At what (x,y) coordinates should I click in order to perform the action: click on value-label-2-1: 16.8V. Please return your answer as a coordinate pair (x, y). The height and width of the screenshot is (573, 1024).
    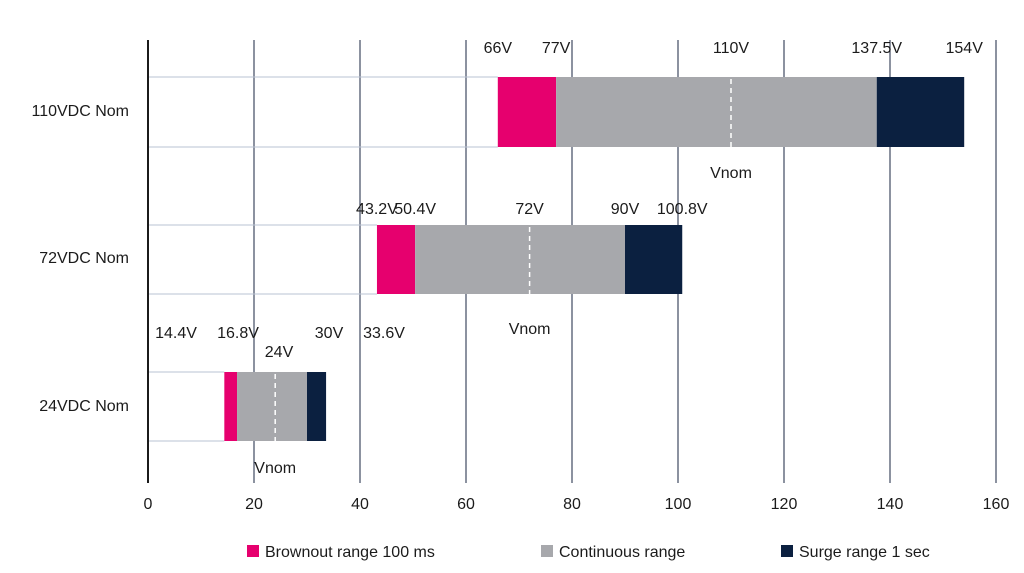
    Looking at the image, I should click on (238, 333).